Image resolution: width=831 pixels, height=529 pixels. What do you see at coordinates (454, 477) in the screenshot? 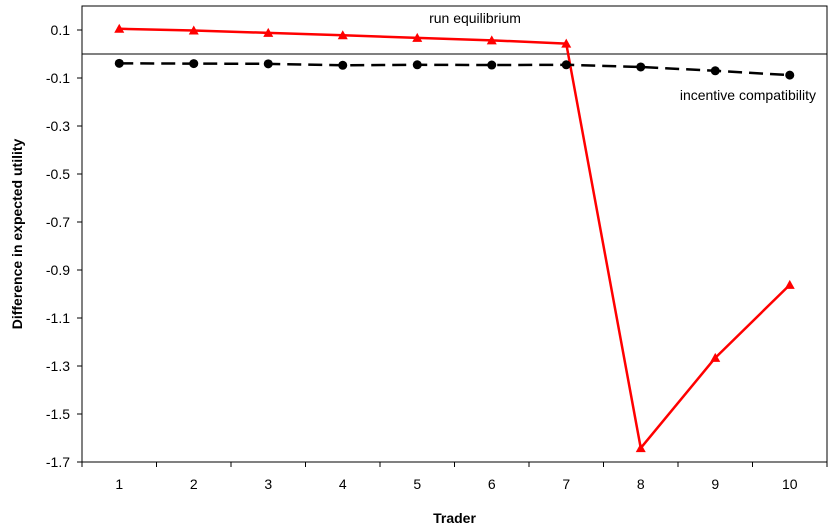
I see `x-axis: 1 2 3 4 5 6 7 8 9 10` at bounding box center [454, 477].